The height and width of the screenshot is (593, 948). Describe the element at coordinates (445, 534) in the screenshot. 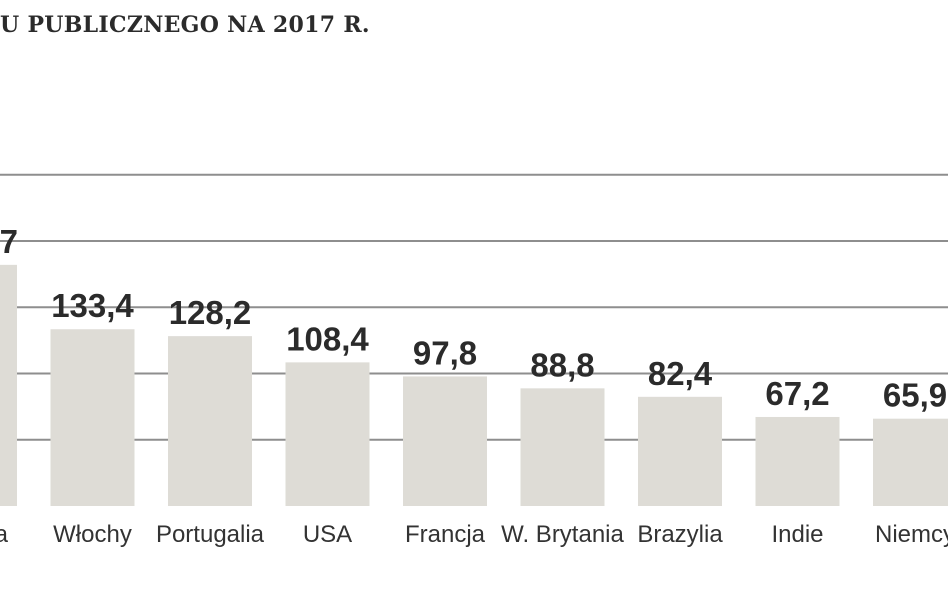

I see `category-label: Francja` at that location.